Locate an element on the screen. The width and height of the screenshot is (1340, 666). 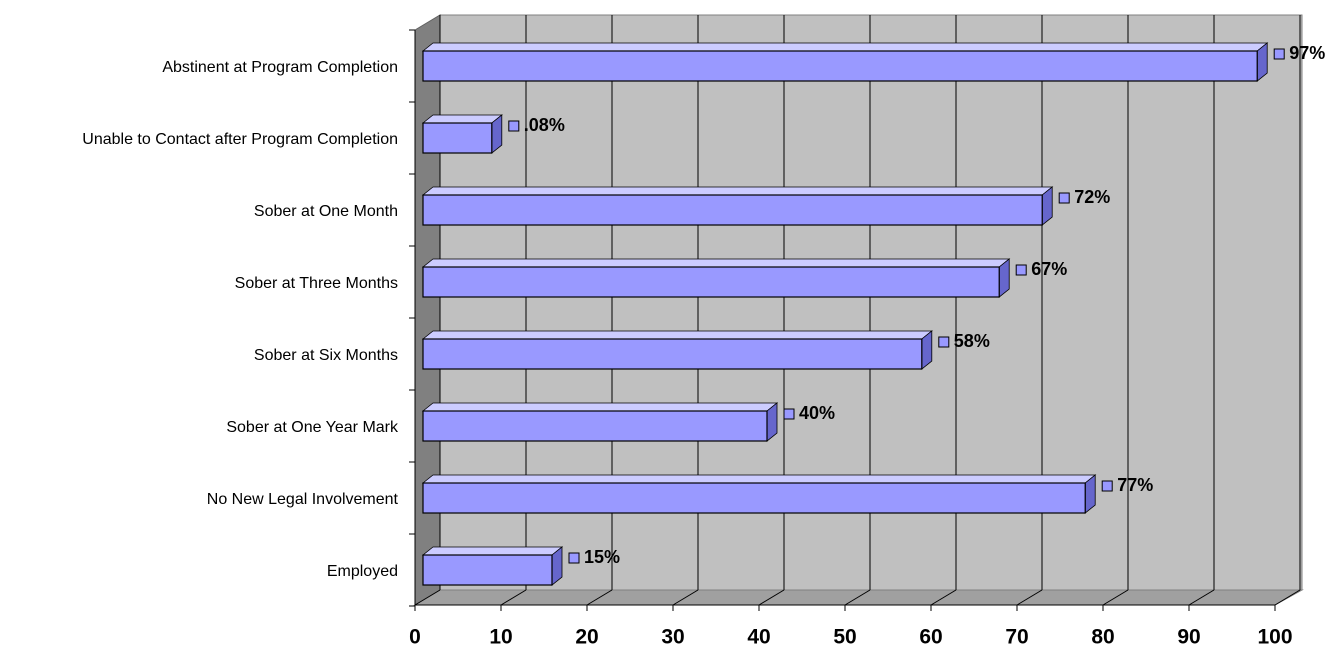
y-tick-label: Sober at One Month is located at coordinates (326, 211).